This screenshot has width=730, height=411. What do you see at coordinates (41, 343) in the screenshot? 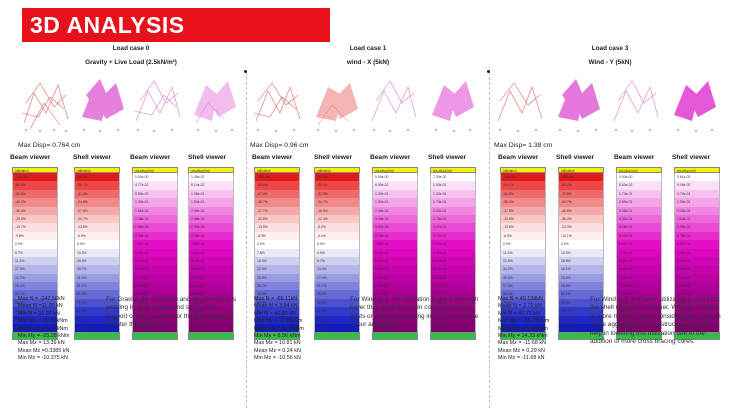
I see `stat-line: Max Mz = 13.39 kN` at bounding box center [41, 343].